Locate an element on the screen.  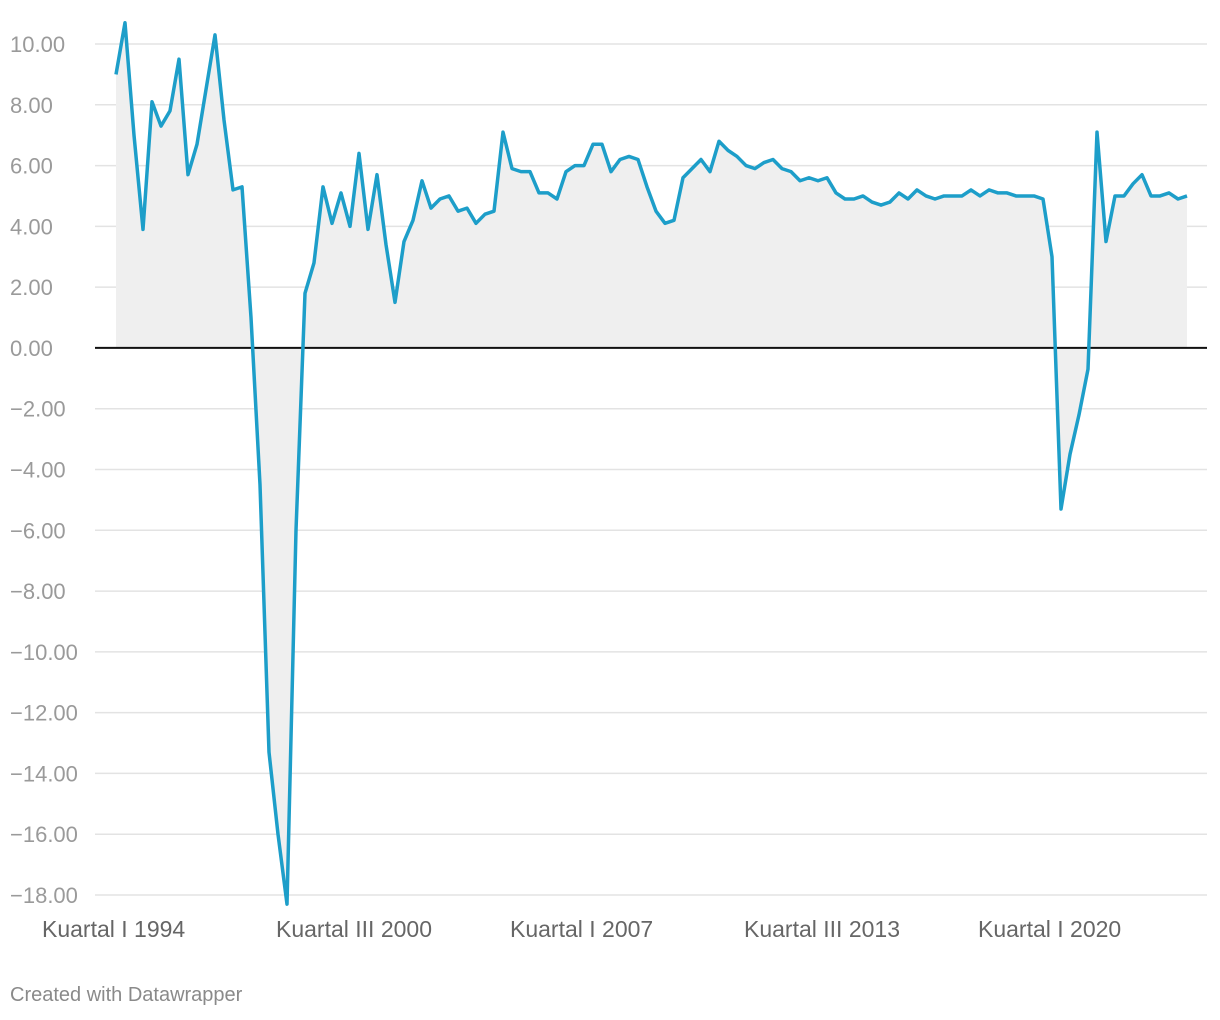
x-tick-label: Kuartal I 2007 is located at coordinates (581, 929).